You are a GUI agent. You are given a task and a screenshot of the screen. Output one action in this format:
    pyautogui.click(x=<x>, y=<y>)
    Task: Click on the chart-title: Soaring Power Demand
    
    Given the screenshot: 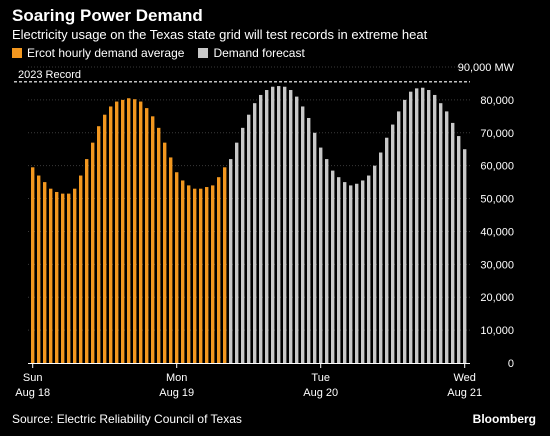 What is the action you would take?
    pyautogui.click(x=107, y=15)
    